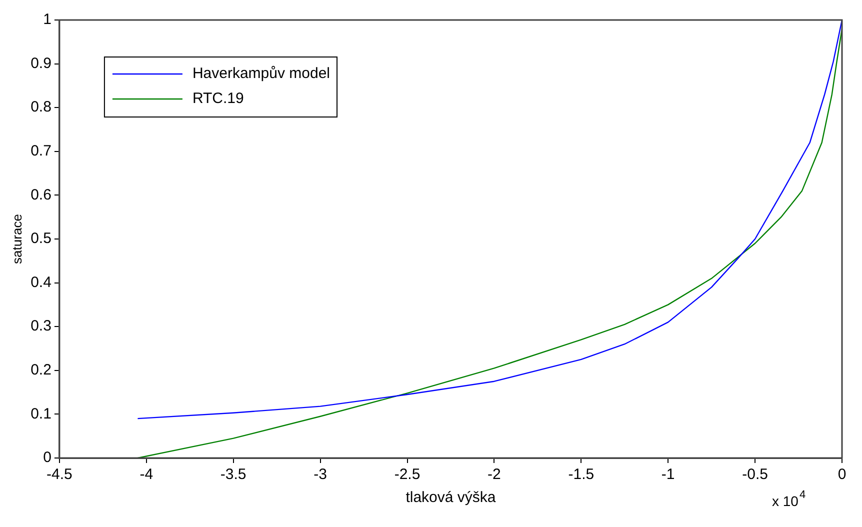  I want to click on x-tick-label: -2, so click(494, 475).